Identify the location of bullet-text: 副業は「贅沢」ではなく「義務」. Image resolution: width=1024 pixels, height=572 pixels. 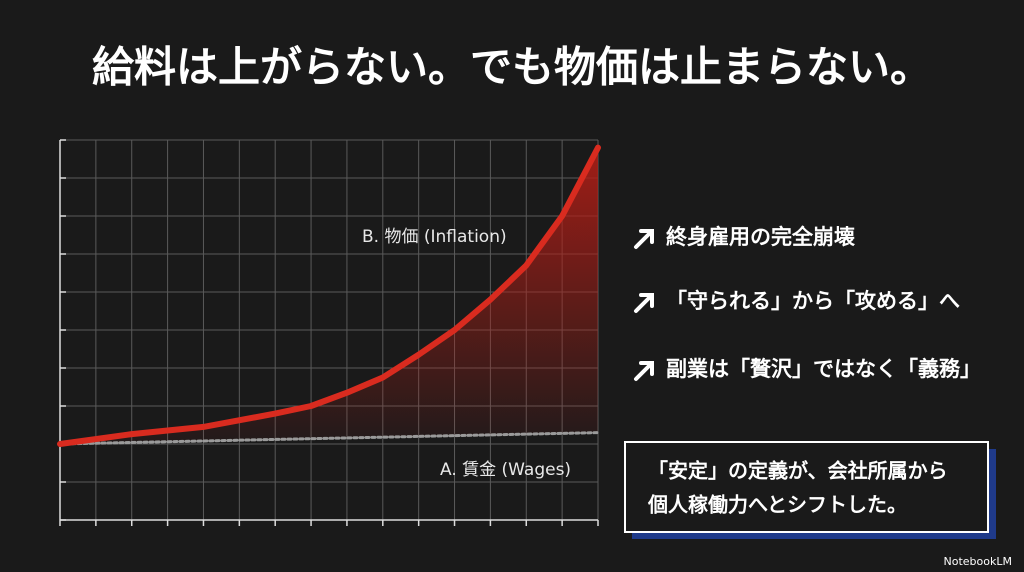
(823, 369).